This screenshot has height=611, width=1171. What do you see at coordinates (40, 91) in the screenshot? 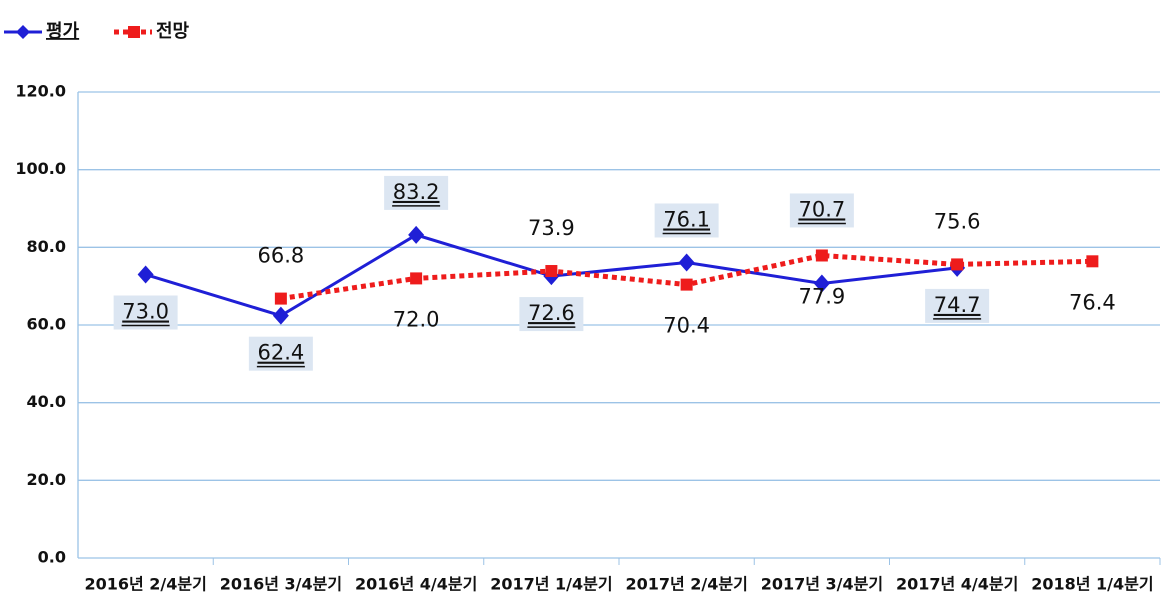
I see `y-tick-label: 120.0` at bounding box center [40, 91].